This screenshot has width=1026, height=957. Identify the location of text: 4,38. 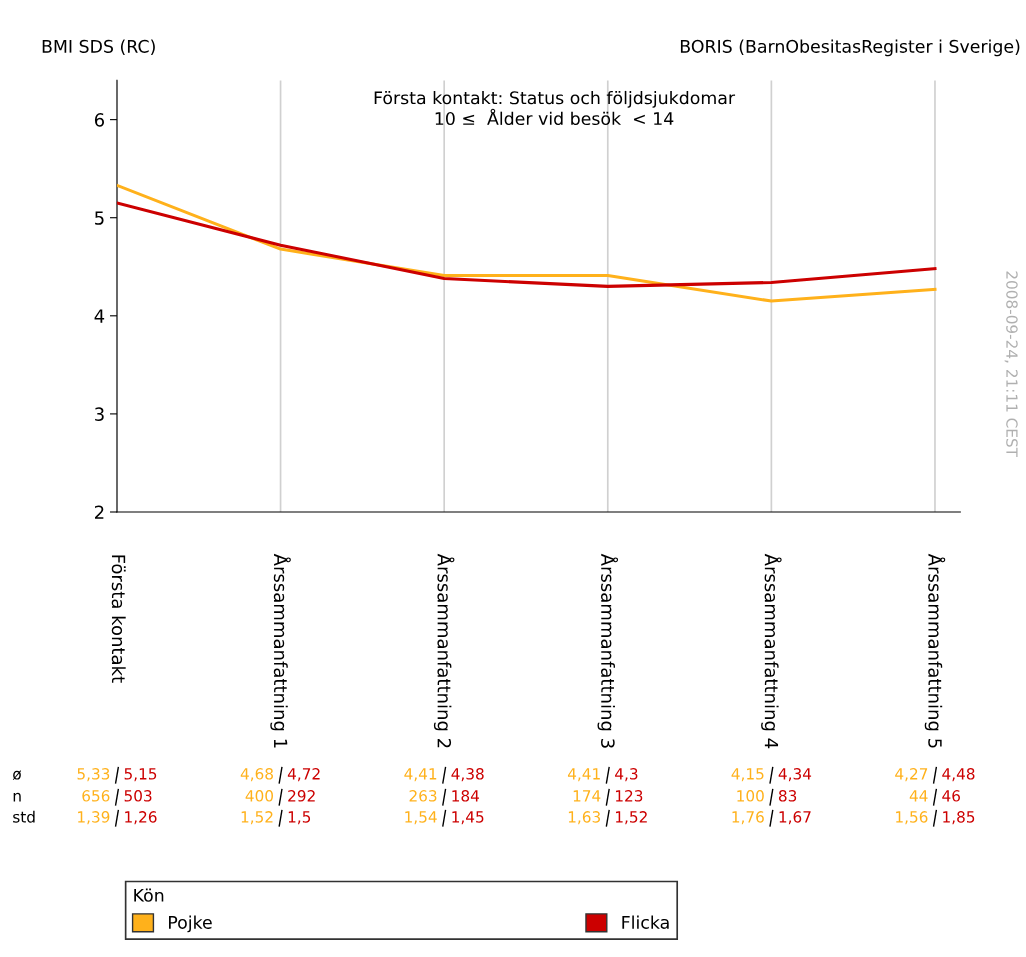
(467, 775).